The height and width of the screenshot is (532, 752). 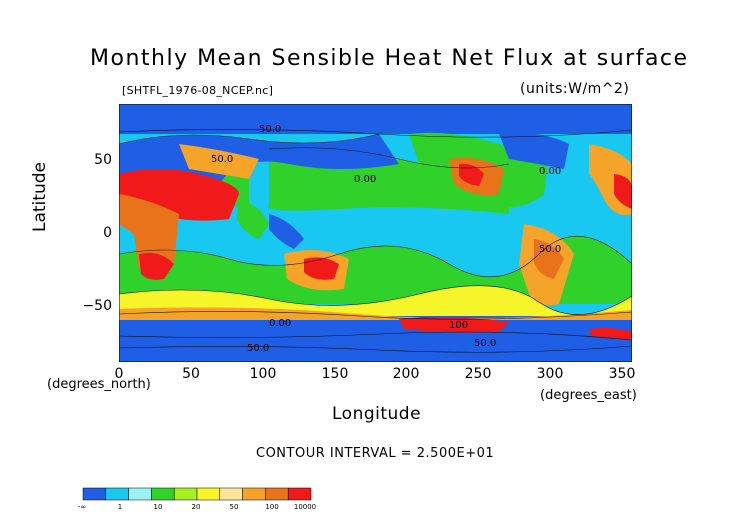 What do you see at coordinates (286, 231) in the screenshot?
I see `maritime-continent` at bounding box center [286, 231].